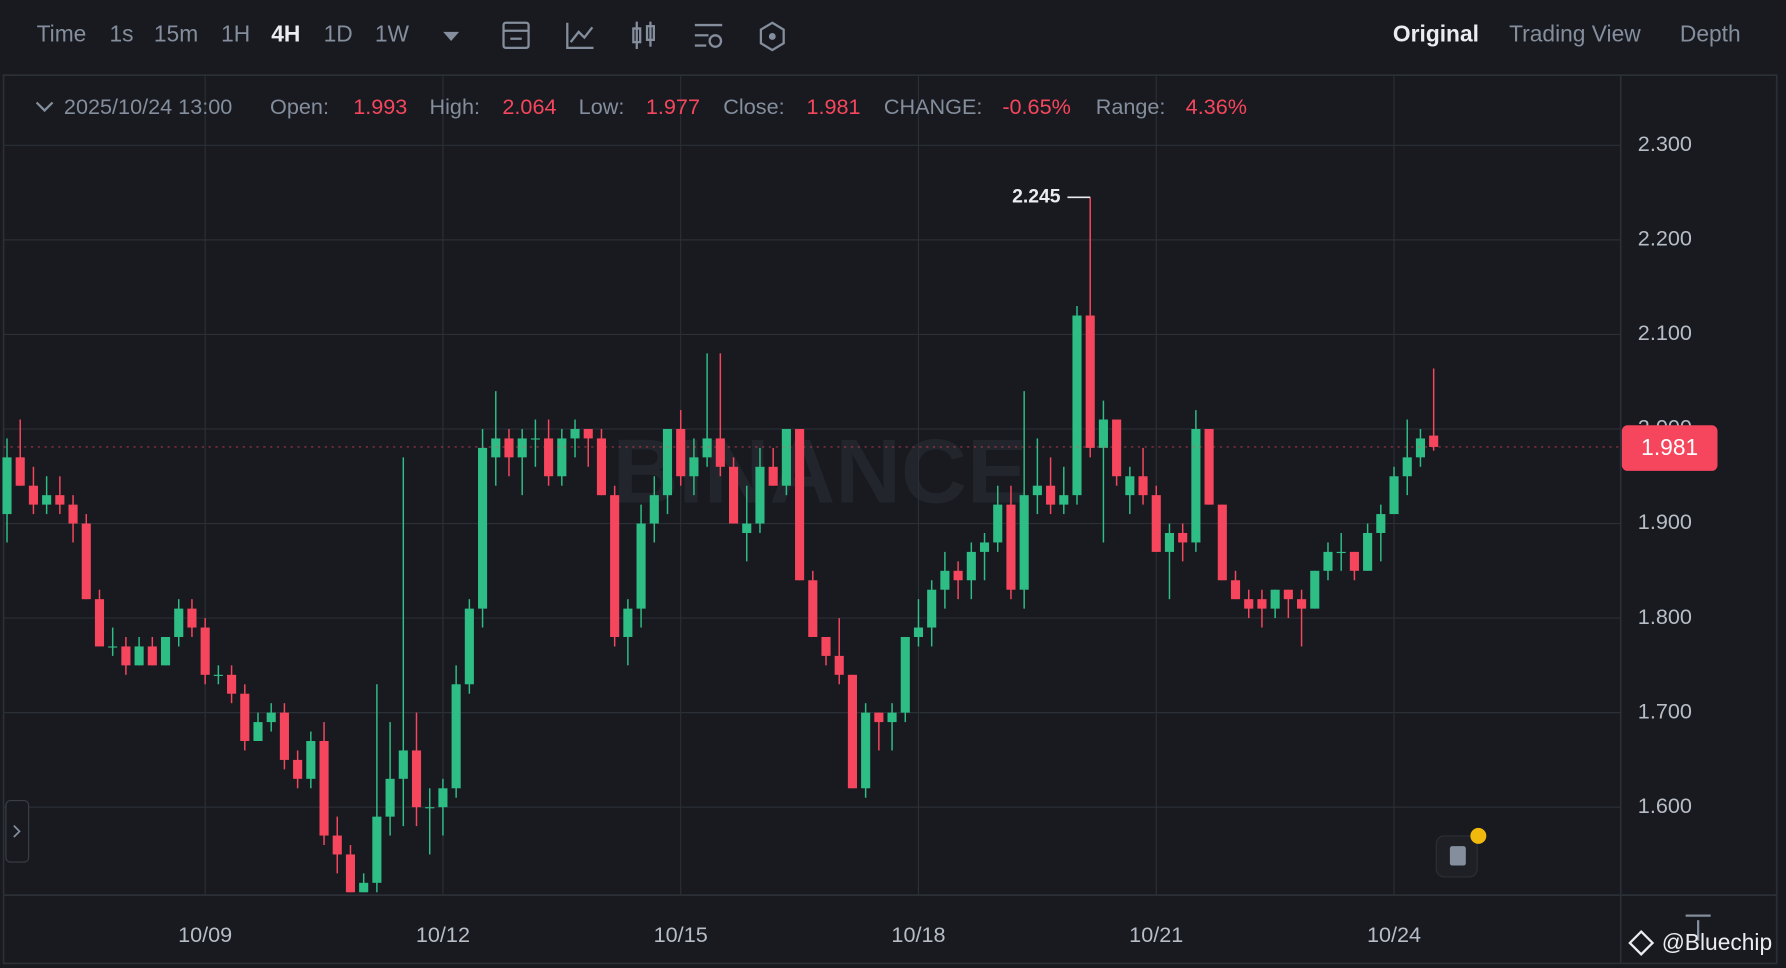 This screenshot has width=1786, height=968. Describe the element at coordinates (1394, 934) in the screenshot. I see `x-tick-label: 10/24` at that location.